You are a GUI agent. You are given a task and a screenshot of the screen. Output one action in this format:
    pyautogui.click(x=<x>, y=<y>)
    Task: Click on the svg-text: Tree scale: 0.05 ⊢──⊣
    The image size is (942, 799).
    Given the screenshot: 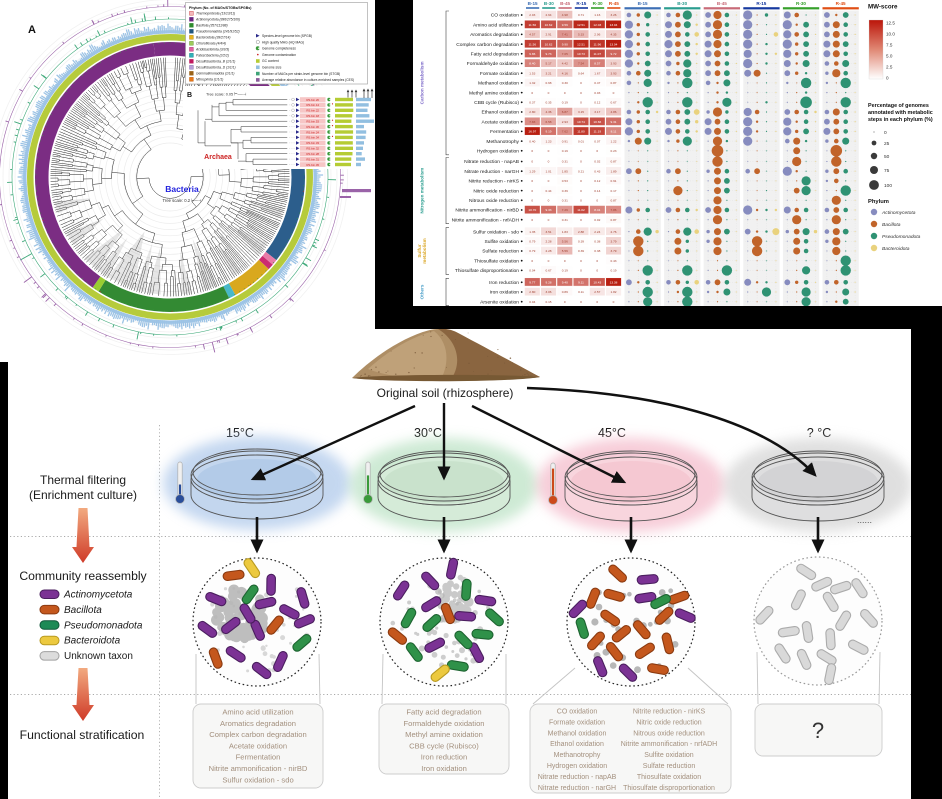 What is the action you would take?
    pyautogui.click(x=226, y=95)
    